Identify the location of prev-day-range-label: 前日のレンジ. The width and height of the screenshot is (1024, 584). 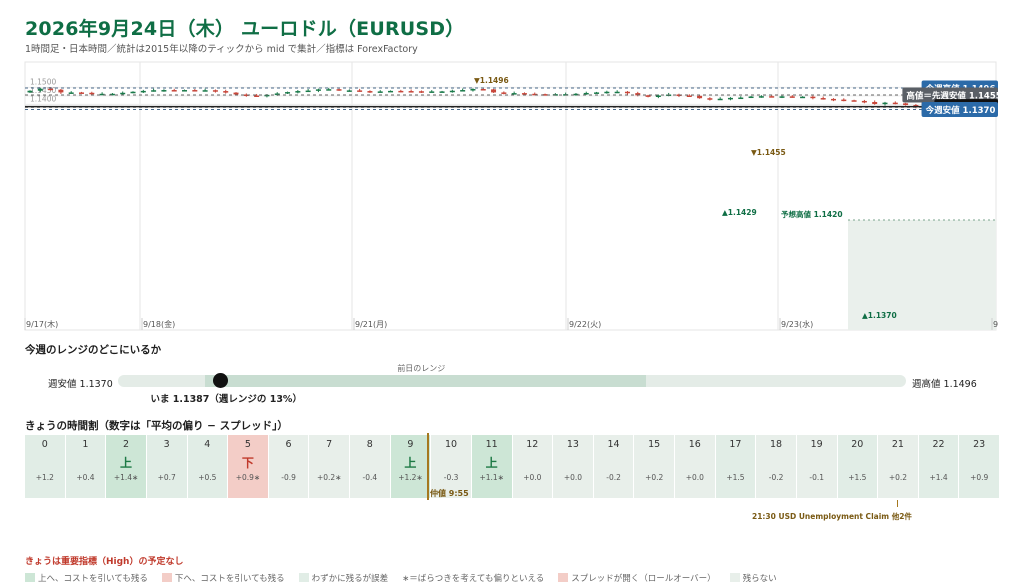
(421, 368).